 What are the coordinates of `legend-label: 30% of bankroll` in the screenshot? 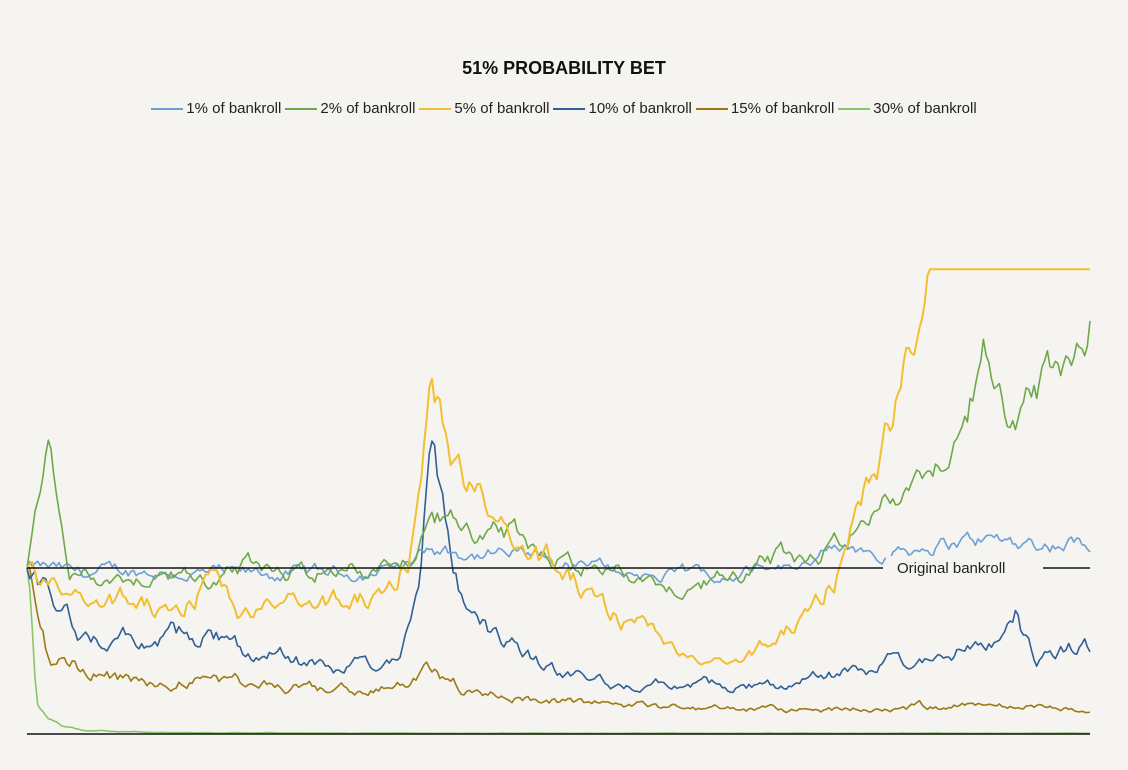 It's located at (925, 108).